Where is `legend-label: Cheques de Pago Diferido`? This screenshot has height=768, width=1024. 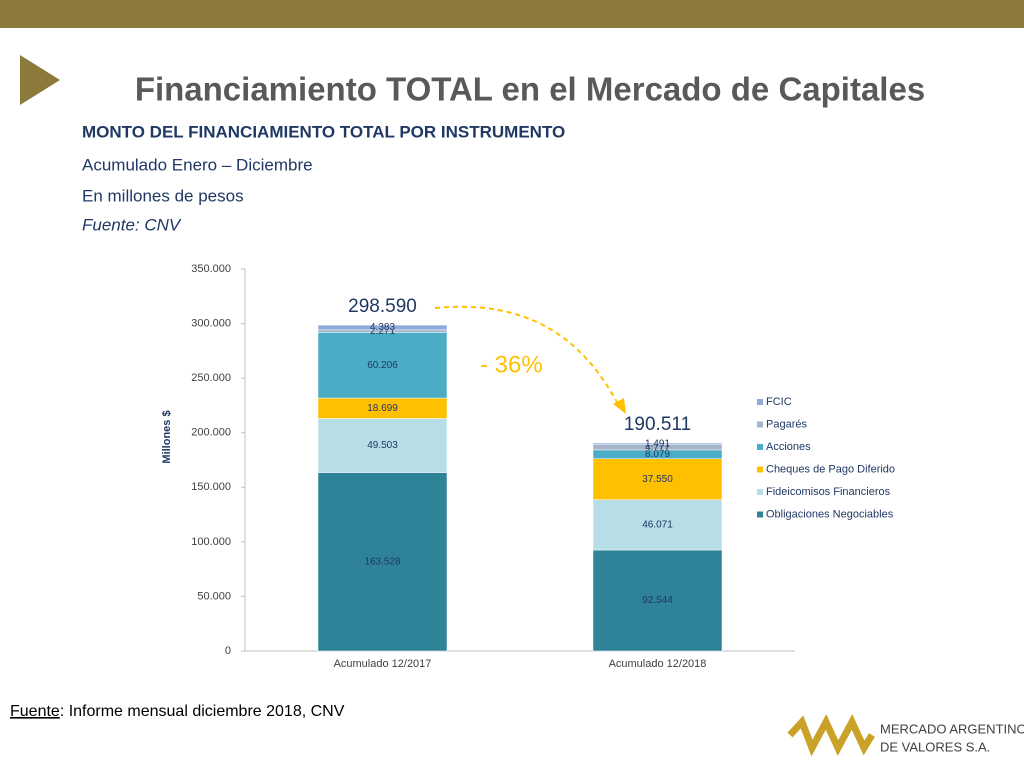
legend-label: Cheques de Pago Diferido is located at coordinates (830, 469).